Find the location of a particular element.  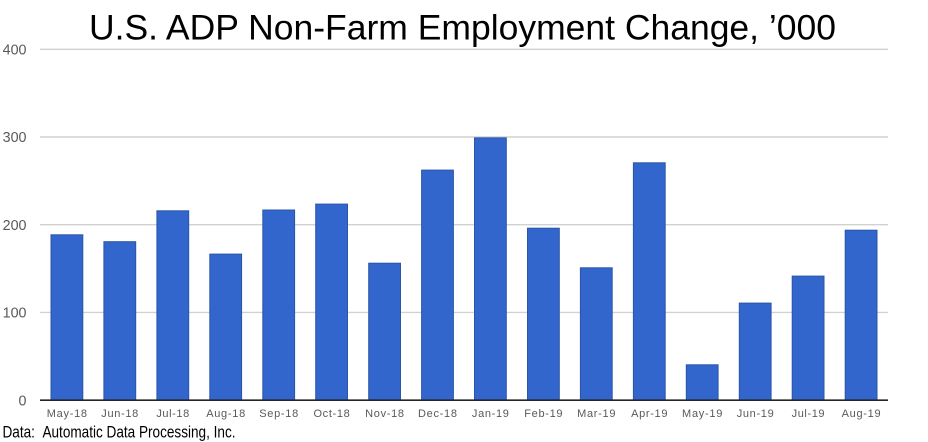

svg-text: Jun-18 is located at coordinates (119, 414).